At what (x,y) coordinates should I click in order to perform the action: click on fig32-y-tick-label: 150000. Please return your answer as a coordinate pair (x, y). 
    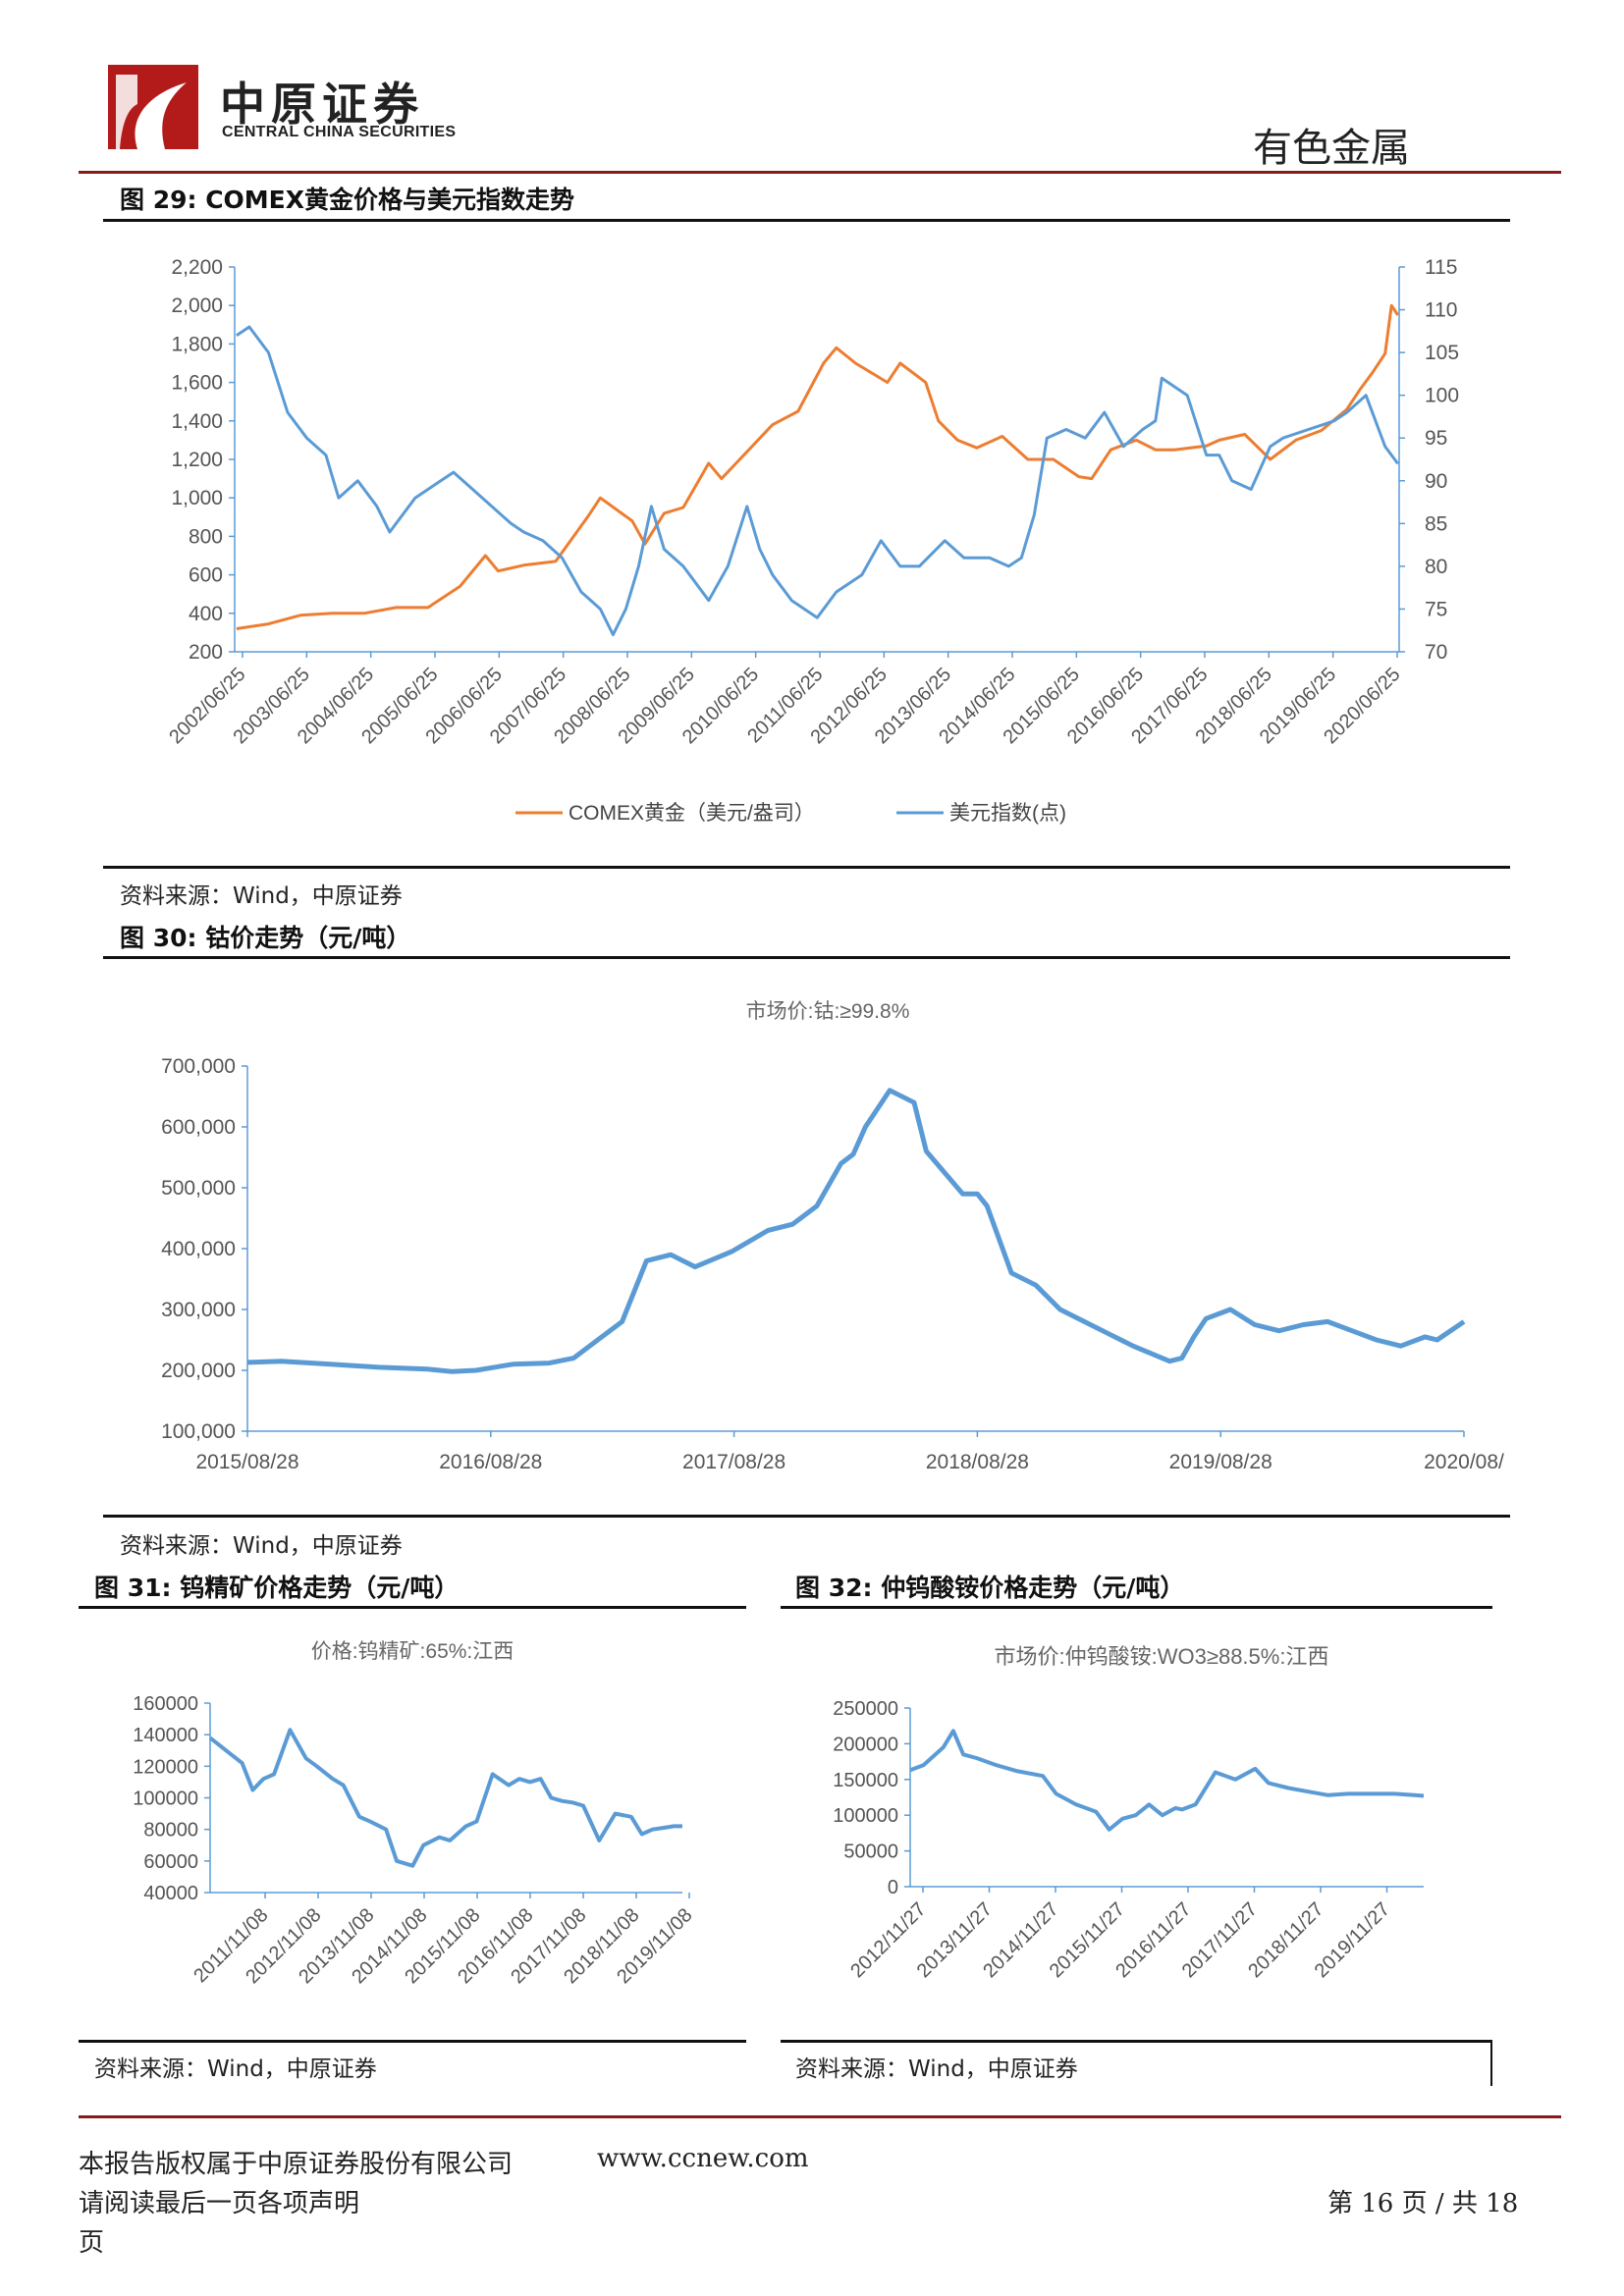
    Looking at the image, I should click on (865, 1780).